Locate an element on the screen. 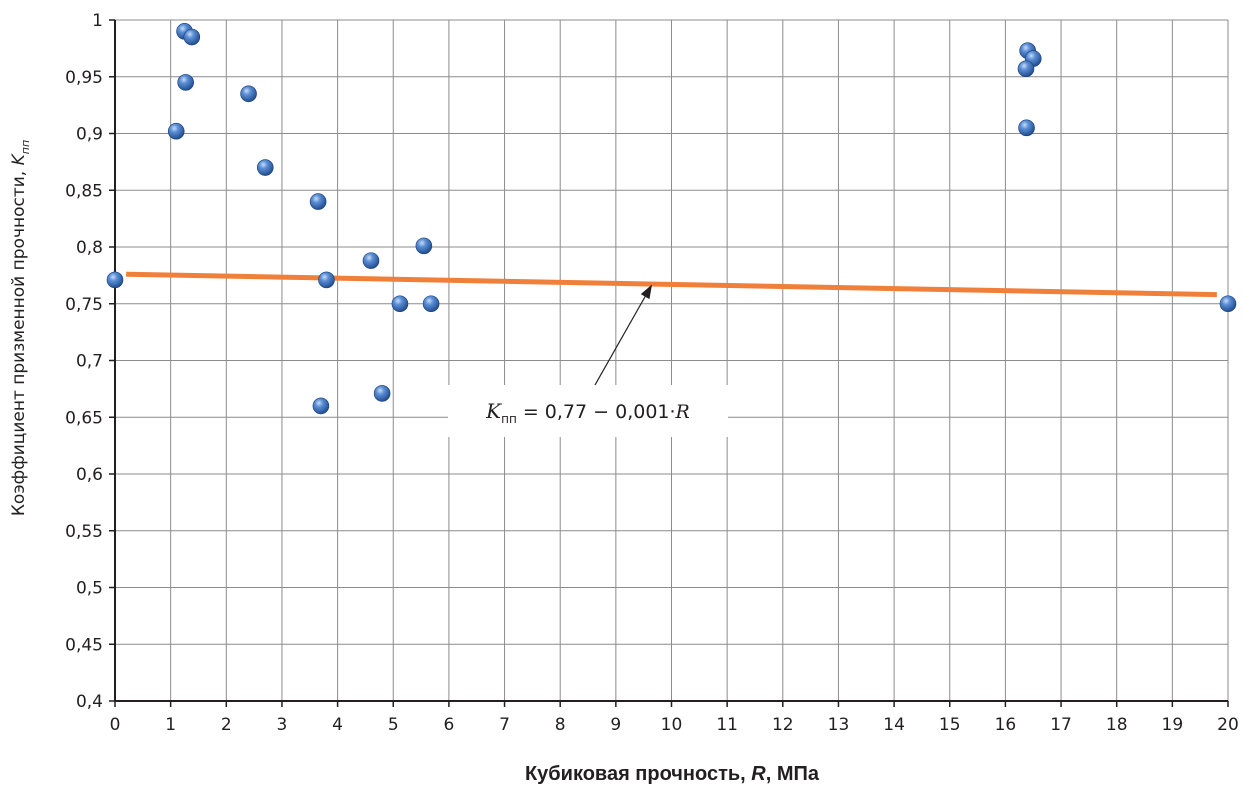 This screenshot has height=790, width=1243. x-tick-label: 4 is located at coordinates (337, 725).